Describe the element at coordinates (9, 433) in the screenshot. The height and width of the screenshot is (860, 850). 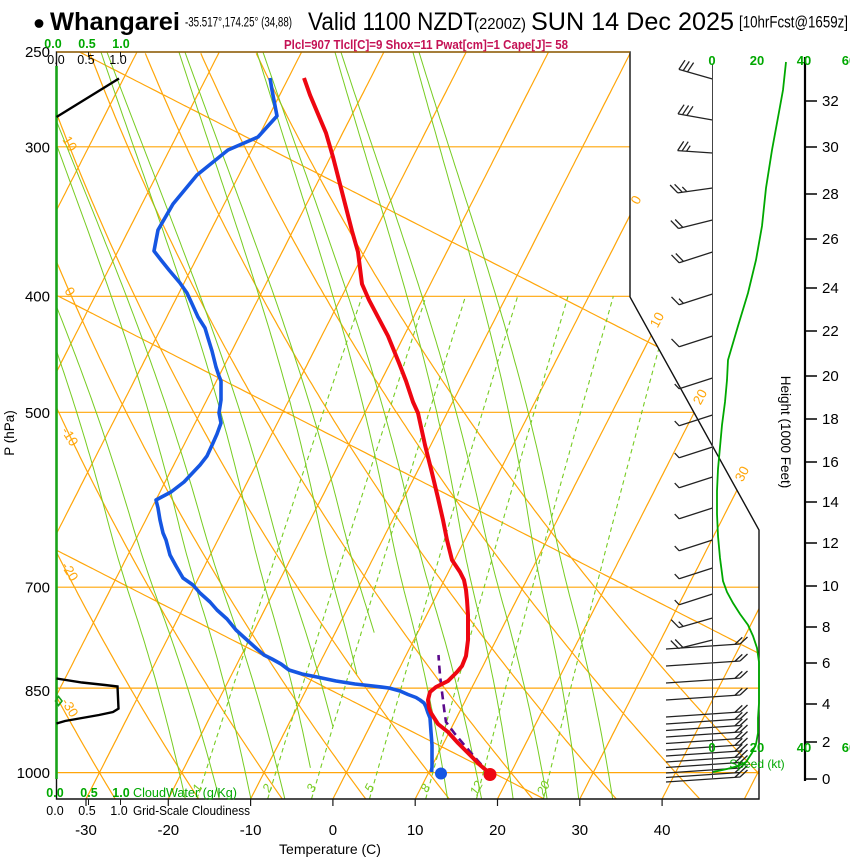
I see `svg-text: P (hPa)` at that location.